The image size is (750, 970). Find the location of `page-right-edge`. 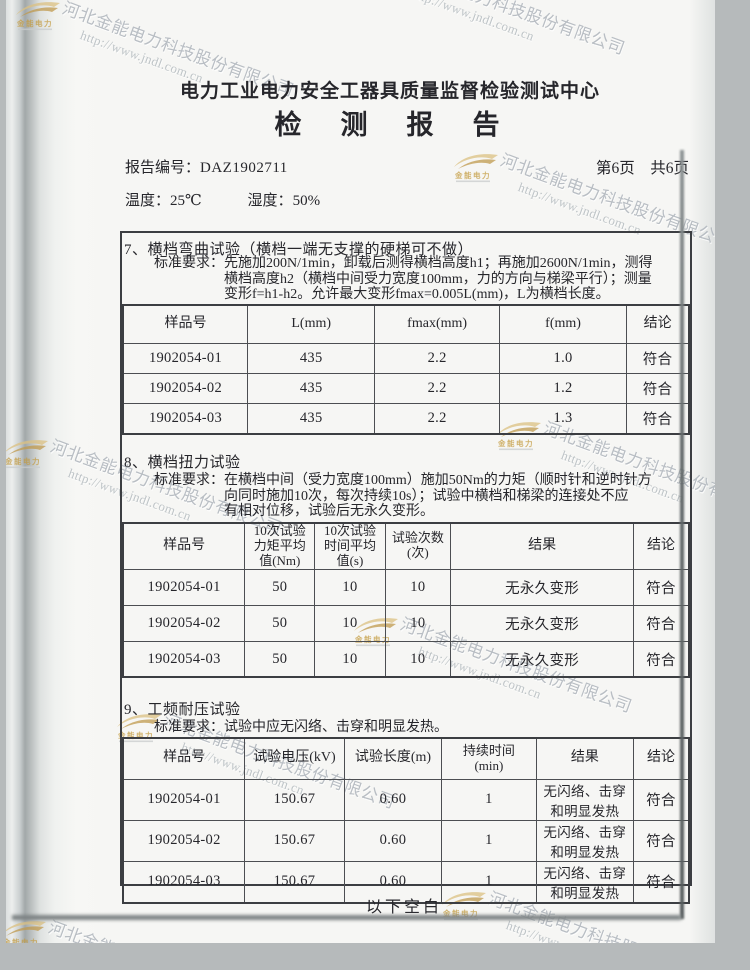

page-right-edge is located at coordinates (682, 534).